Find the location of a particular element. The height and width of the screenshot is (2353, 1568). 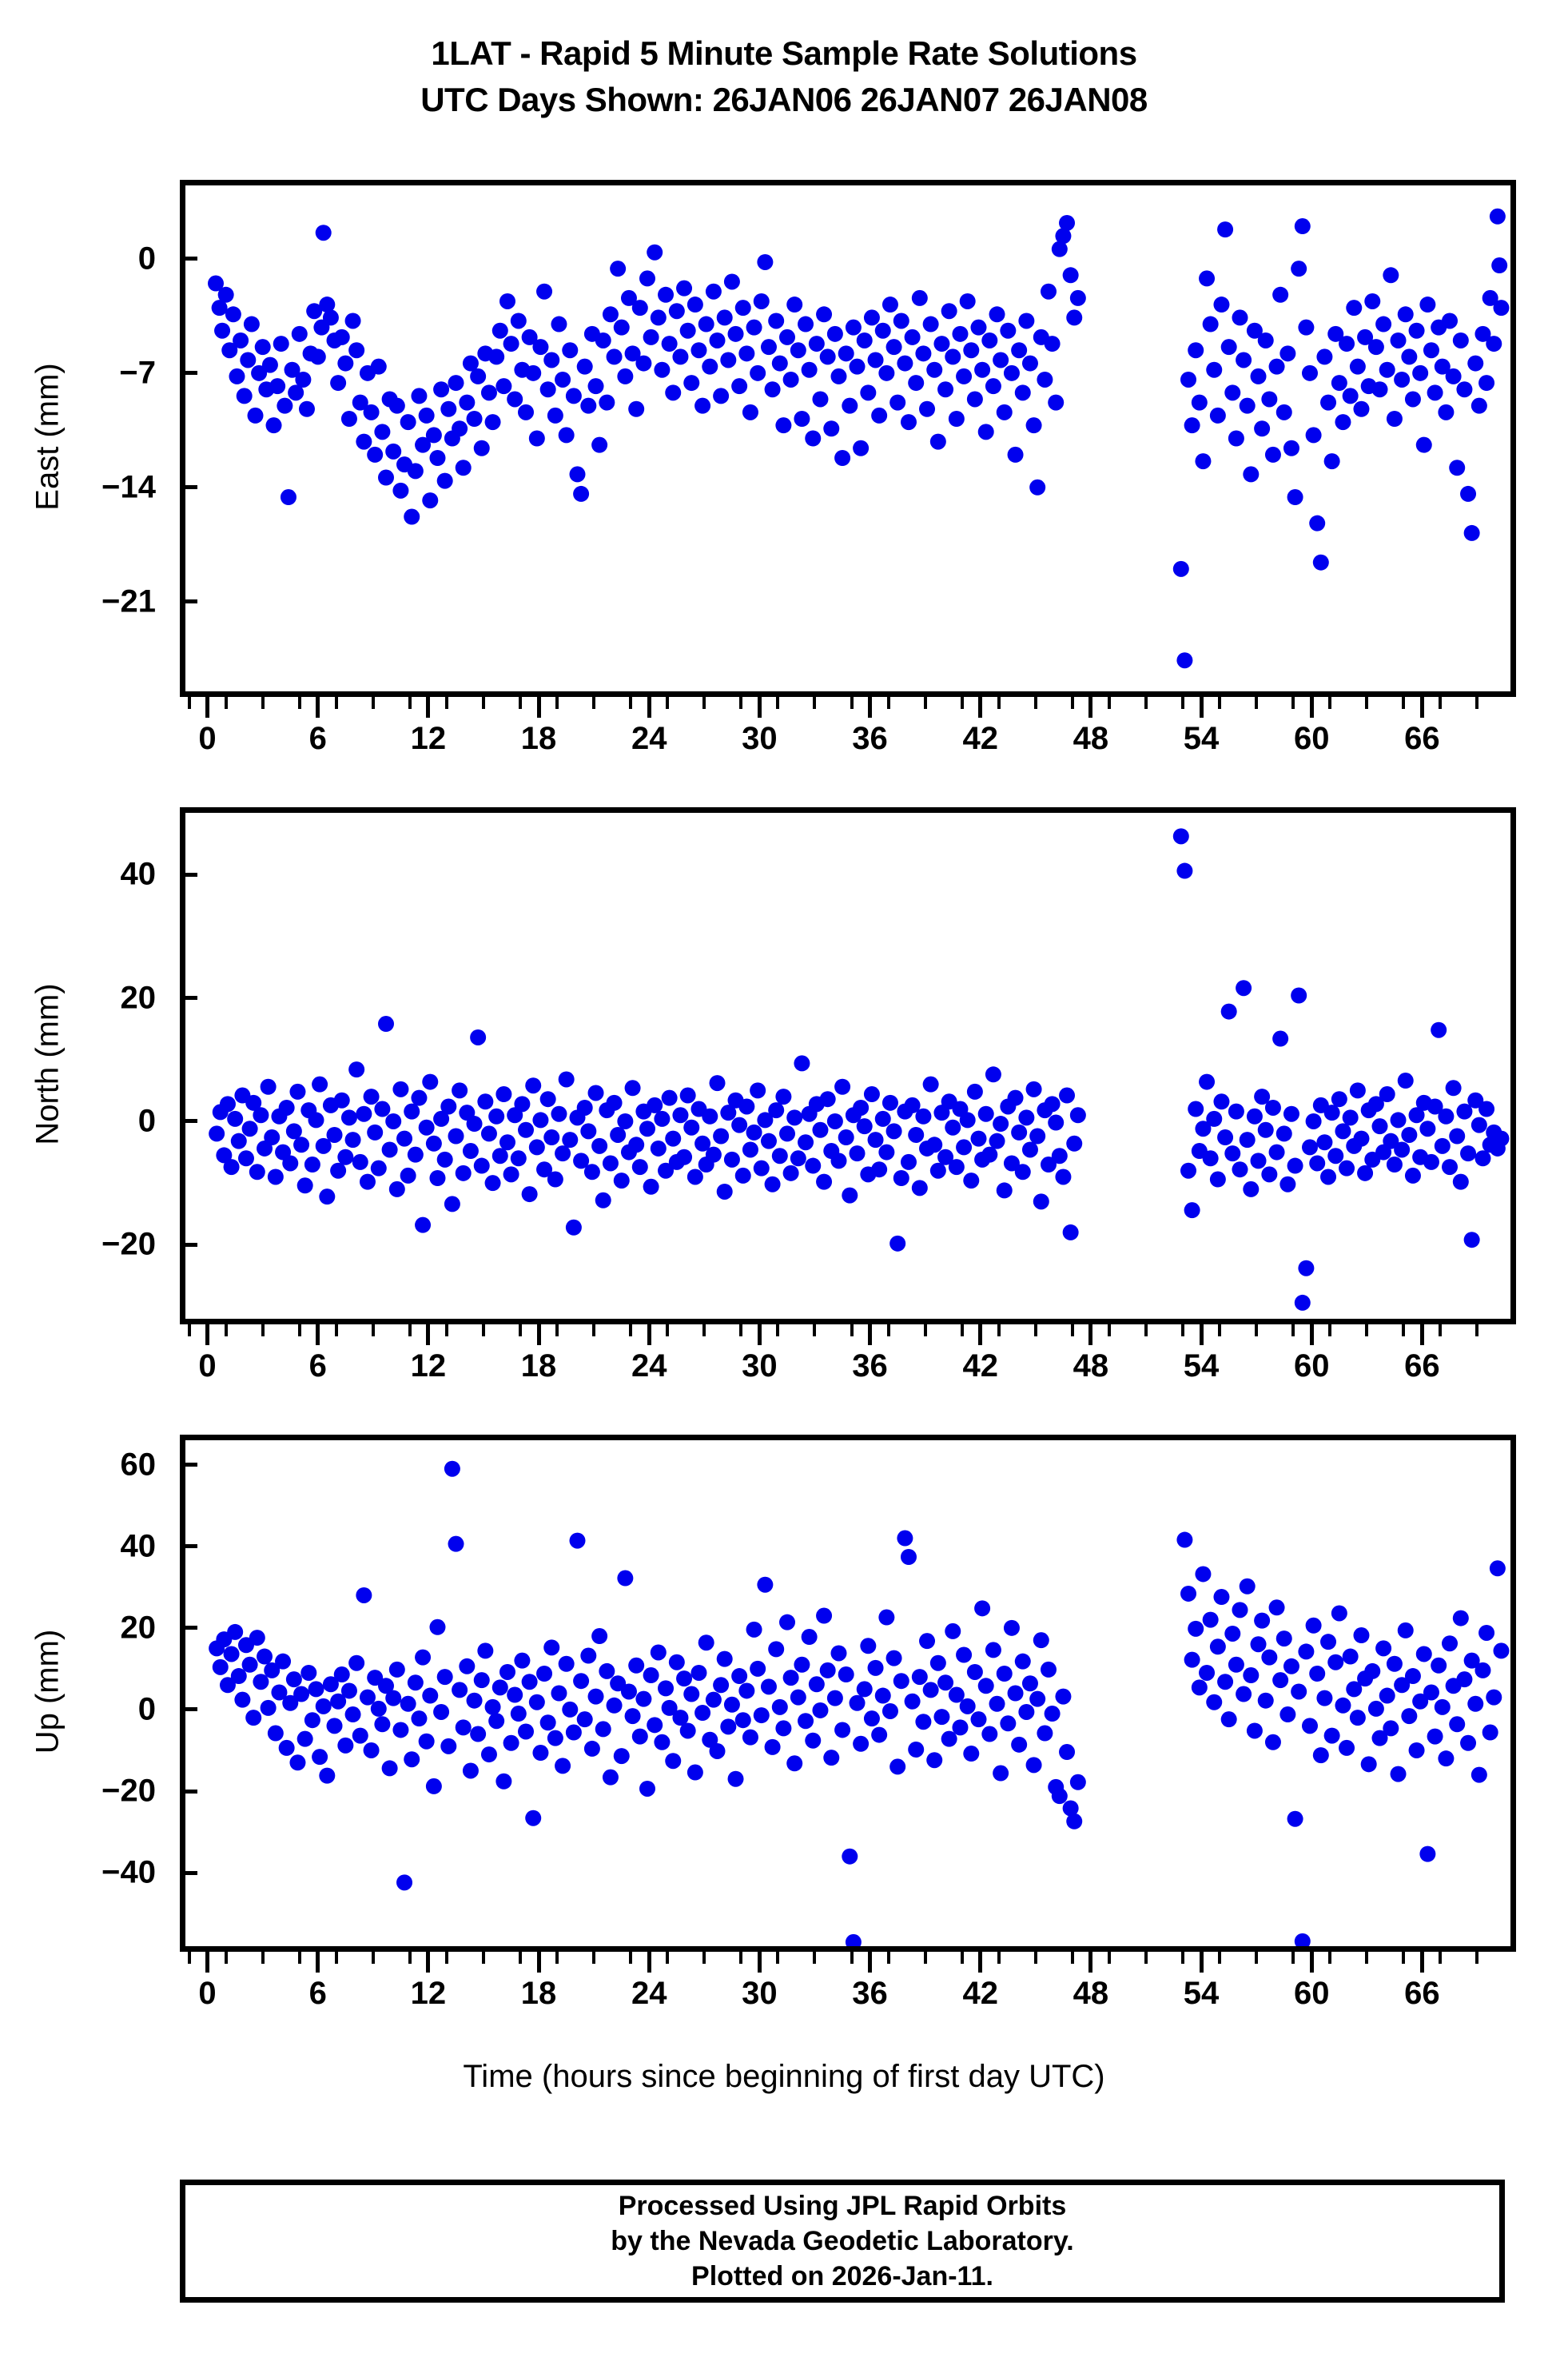

x-tick-mark is located at coordinates (1090, 1962).